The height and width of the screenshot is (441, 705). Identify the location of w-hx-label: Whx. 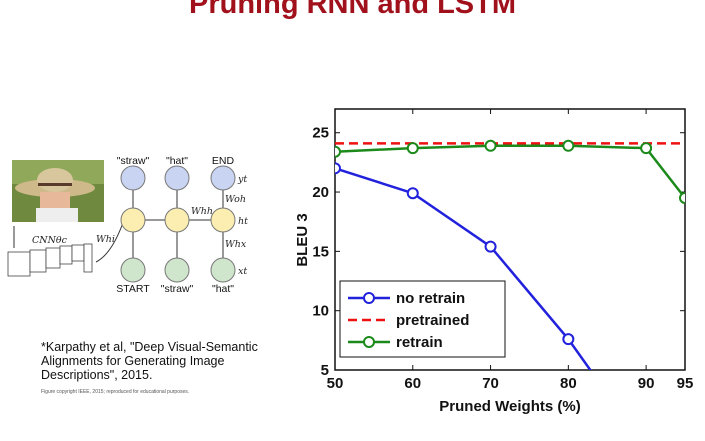
(236, 244).